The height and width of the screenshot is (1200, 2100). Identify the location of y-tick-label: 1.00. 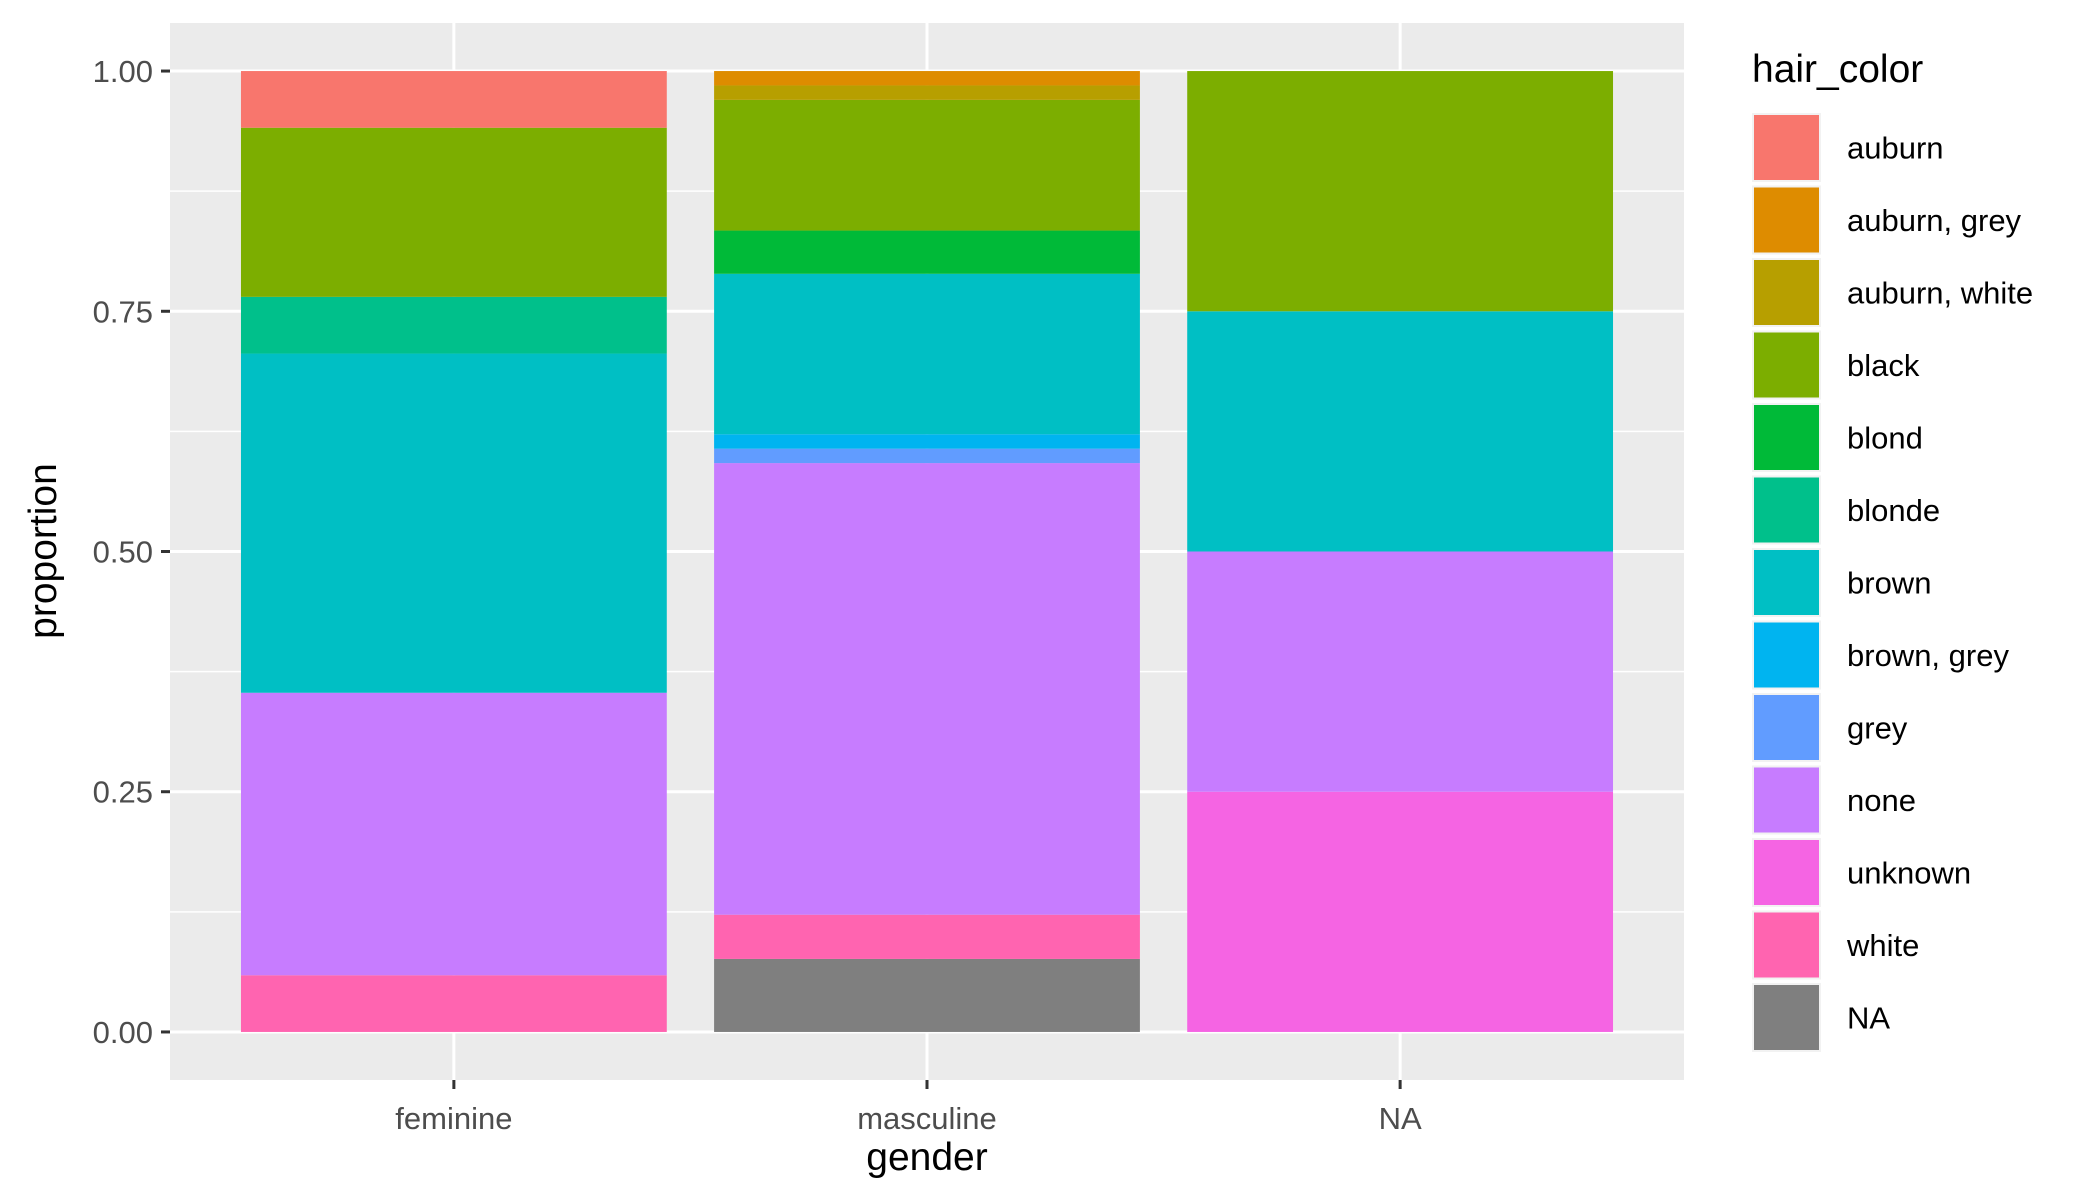
(123, 71).